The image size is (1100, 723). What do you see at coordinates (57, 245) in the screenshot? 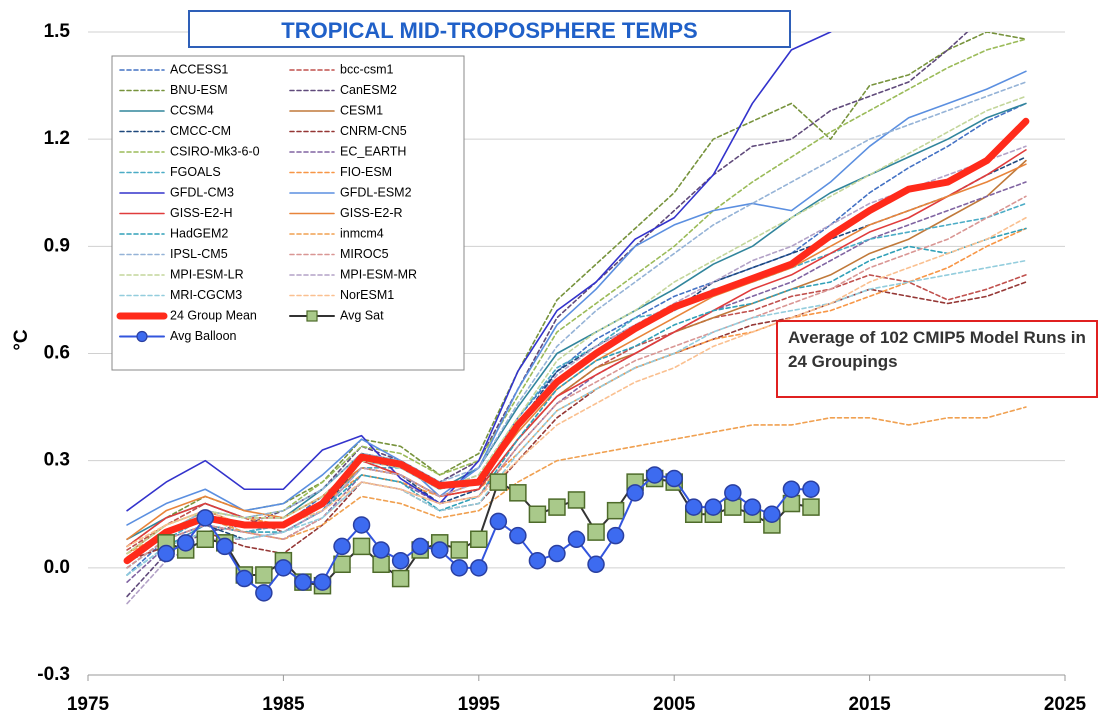
I see `y-tick-label: 0.9` at bounding box center [57, 245].